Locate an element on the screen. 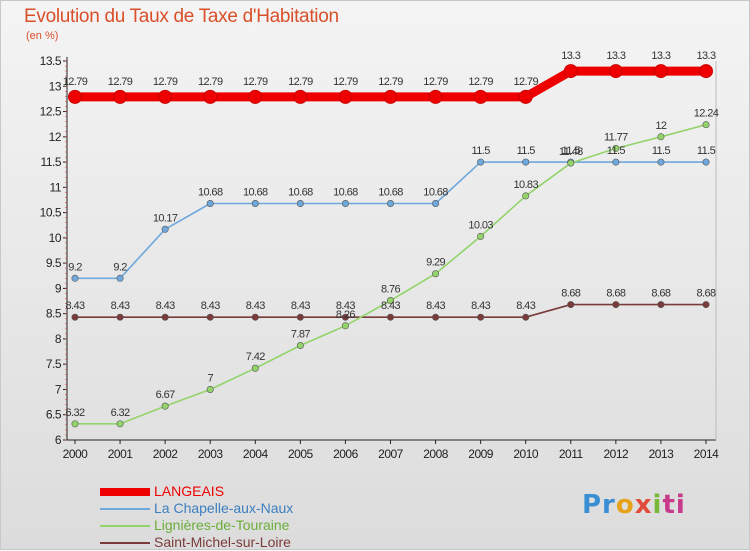 The width and height of the screenshot is (750, 551). data-label: 10.83 is located at coordinates (525, 185).